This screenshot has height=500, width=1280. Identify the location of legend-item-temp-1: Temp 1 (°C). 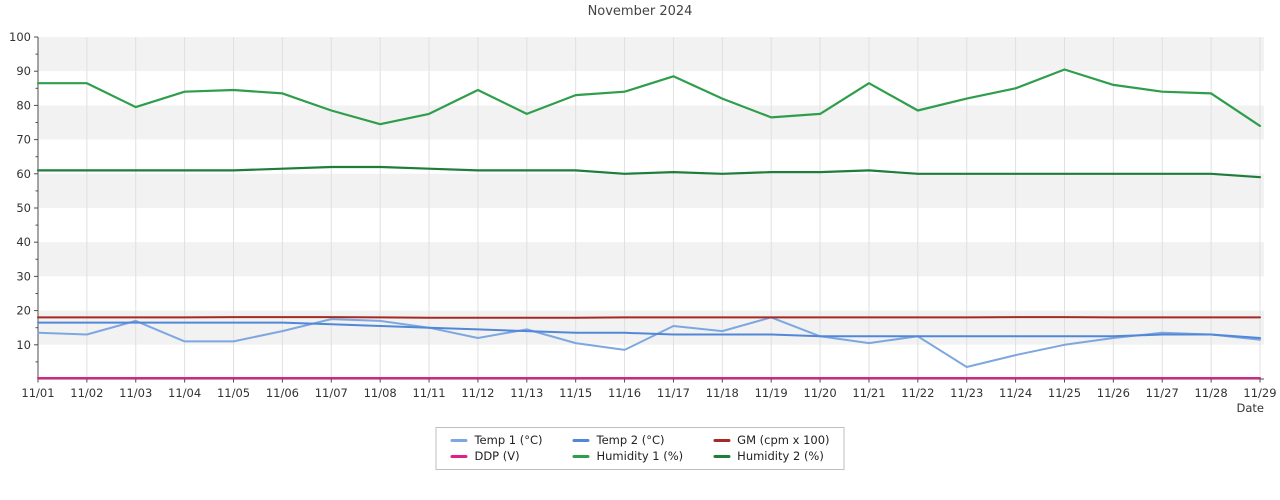
(496, 440).